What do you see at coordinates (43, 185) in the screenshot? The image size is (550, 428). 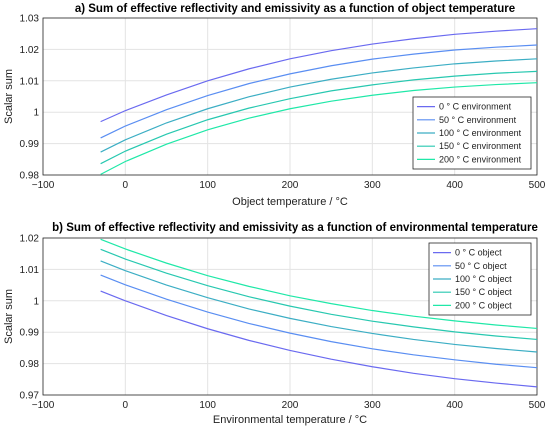 I see `x-tick-label-a: −100` at bounding box center [43, 185].